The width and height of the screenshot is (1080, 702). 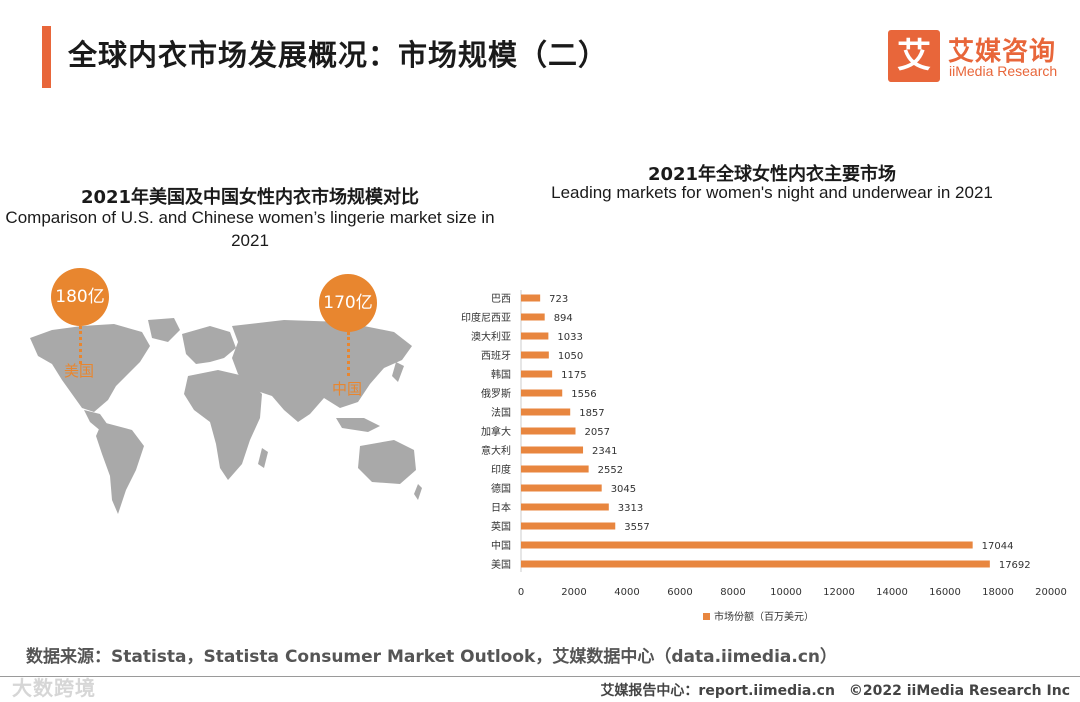 I want to click on category-label: 德国, so click(x=501, y=488).